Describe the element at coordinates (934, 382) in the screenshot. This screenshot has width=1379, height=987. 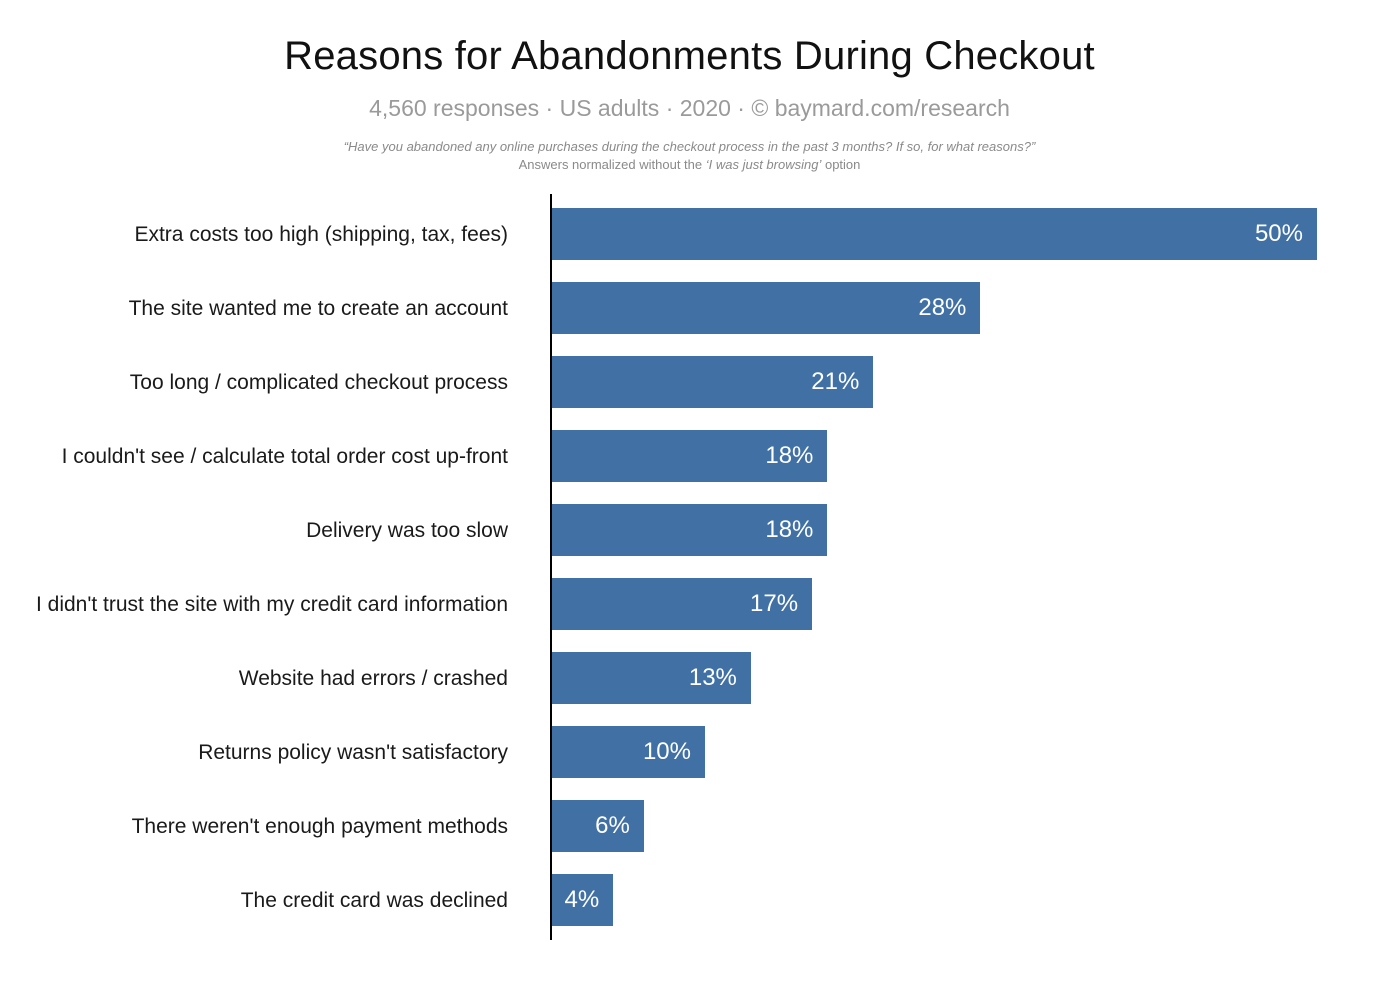
I see `bar-track: 21%` at that location.